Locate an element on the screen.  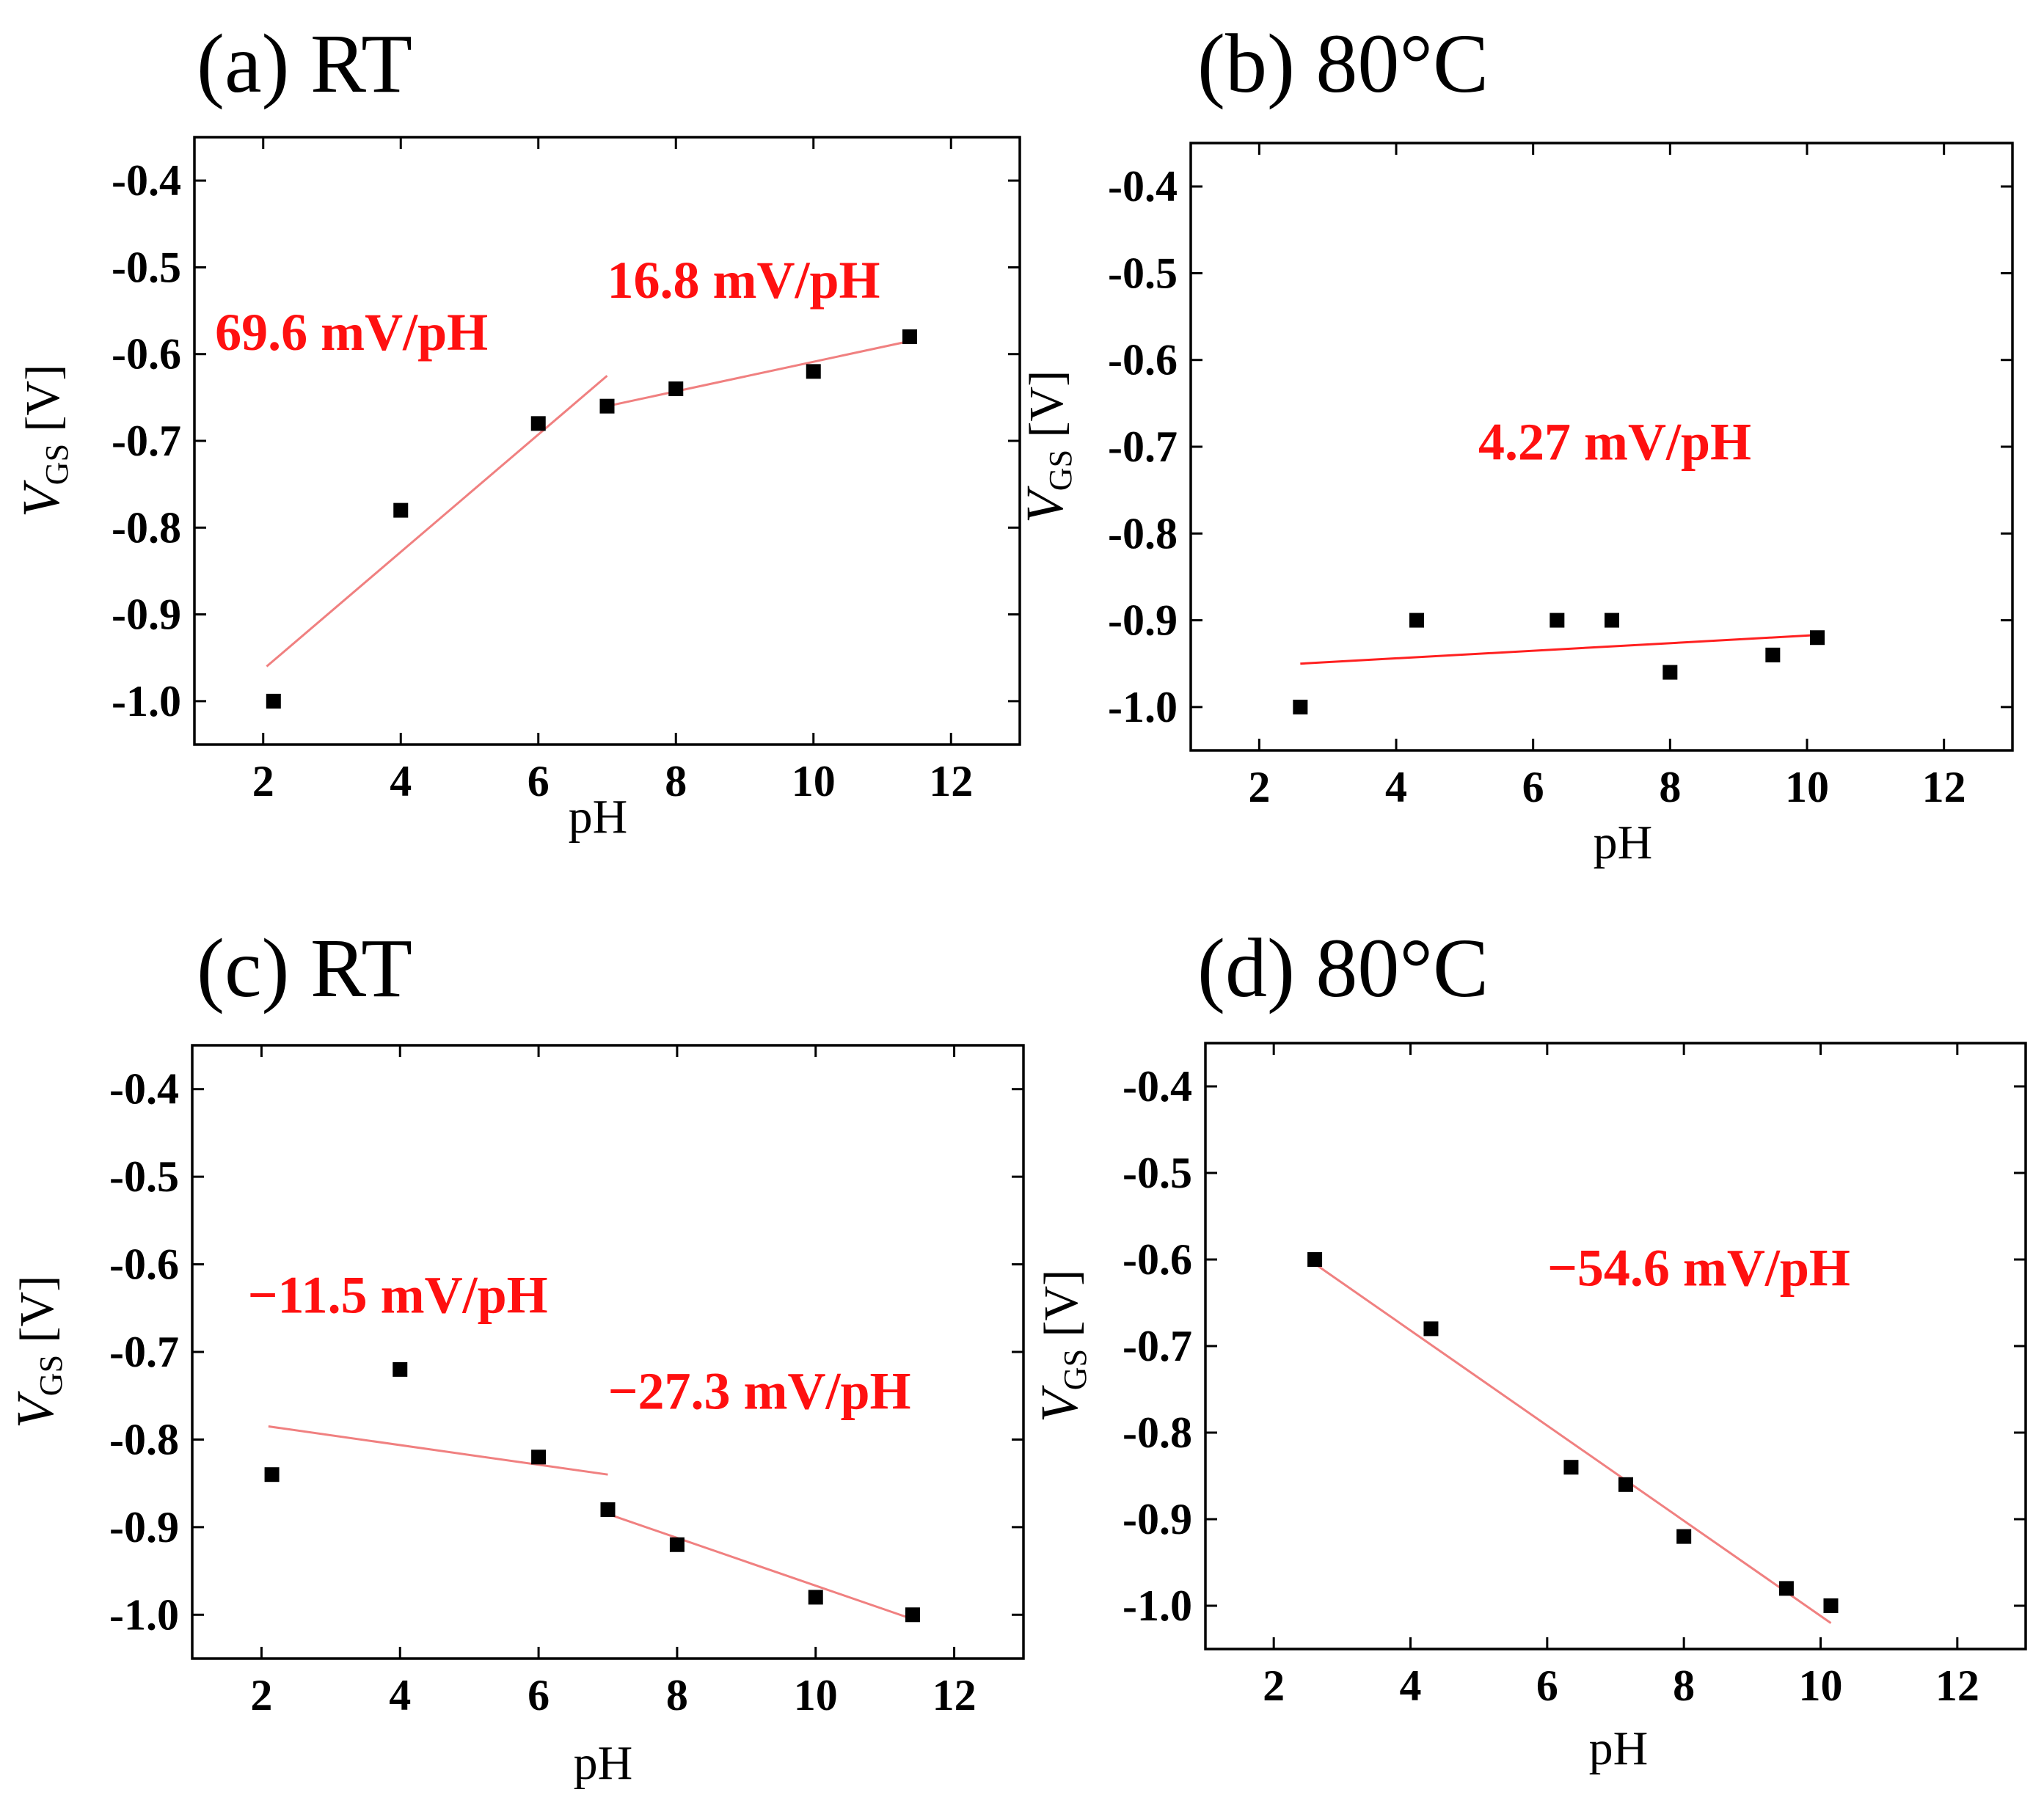
panel-d-ylabel-unit: [V] is located at coordinates (1061, 1310).